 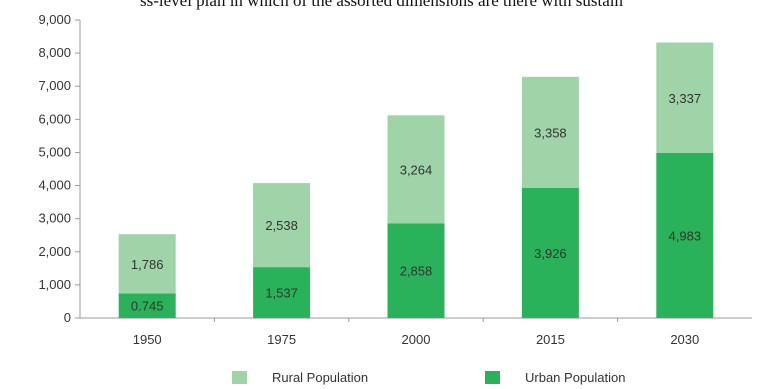 What do you see at coordinates (320, 377) in the screenshot?
I see `legend-label-rural: Rural Population` at bounding box center [320, 377].